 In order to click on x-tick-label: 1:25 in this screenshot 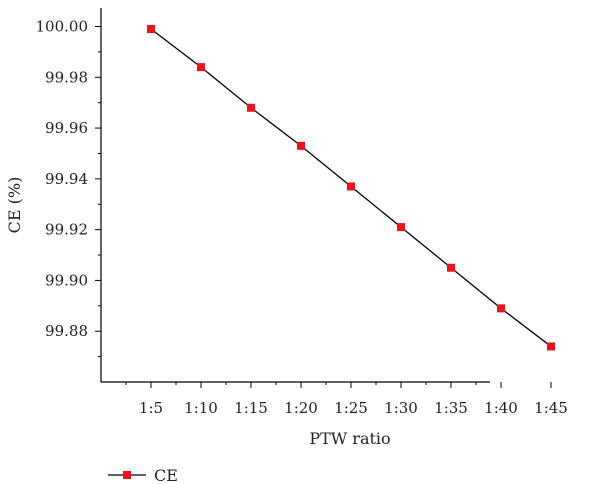, I will do `click(351, 408)`.